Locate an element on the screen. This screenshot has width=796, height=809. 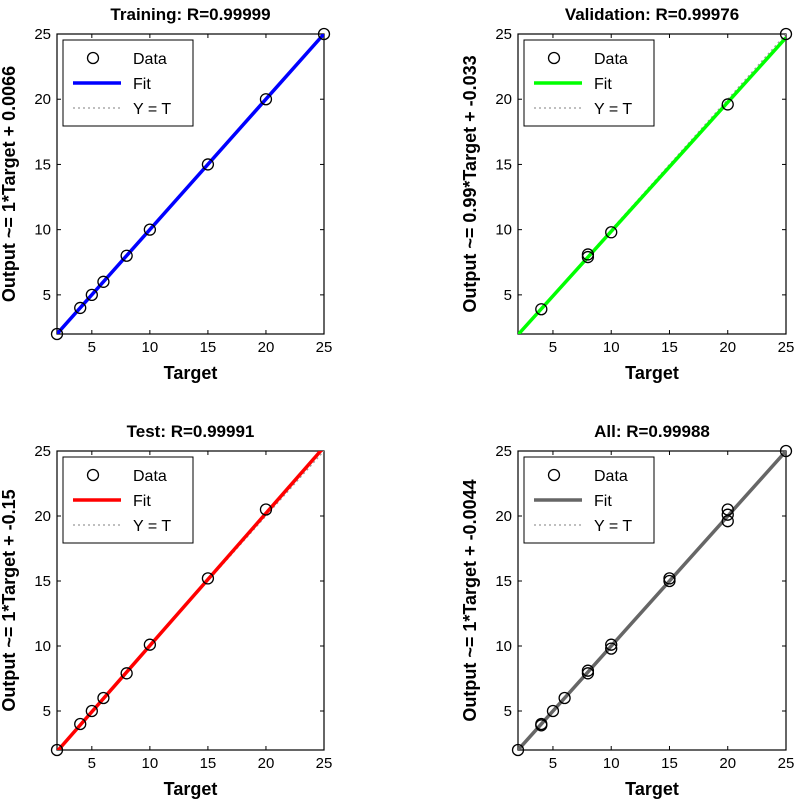
chart-title: Validation: R=0.99976 is located at coordinates (652, 14).